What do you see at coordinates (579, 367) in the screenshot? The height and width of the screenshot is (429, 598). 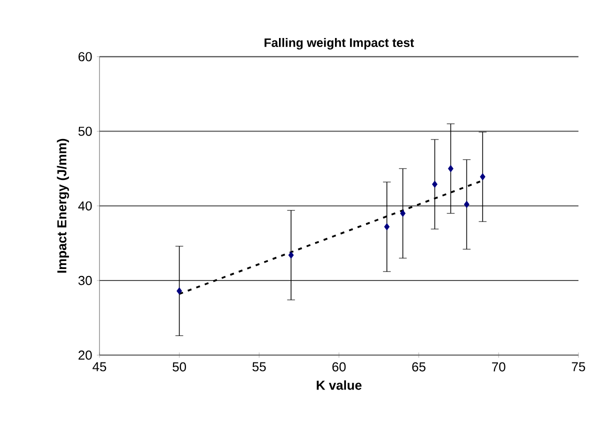 I see `x-tick-label: 75` at bounding box center [579, 367].